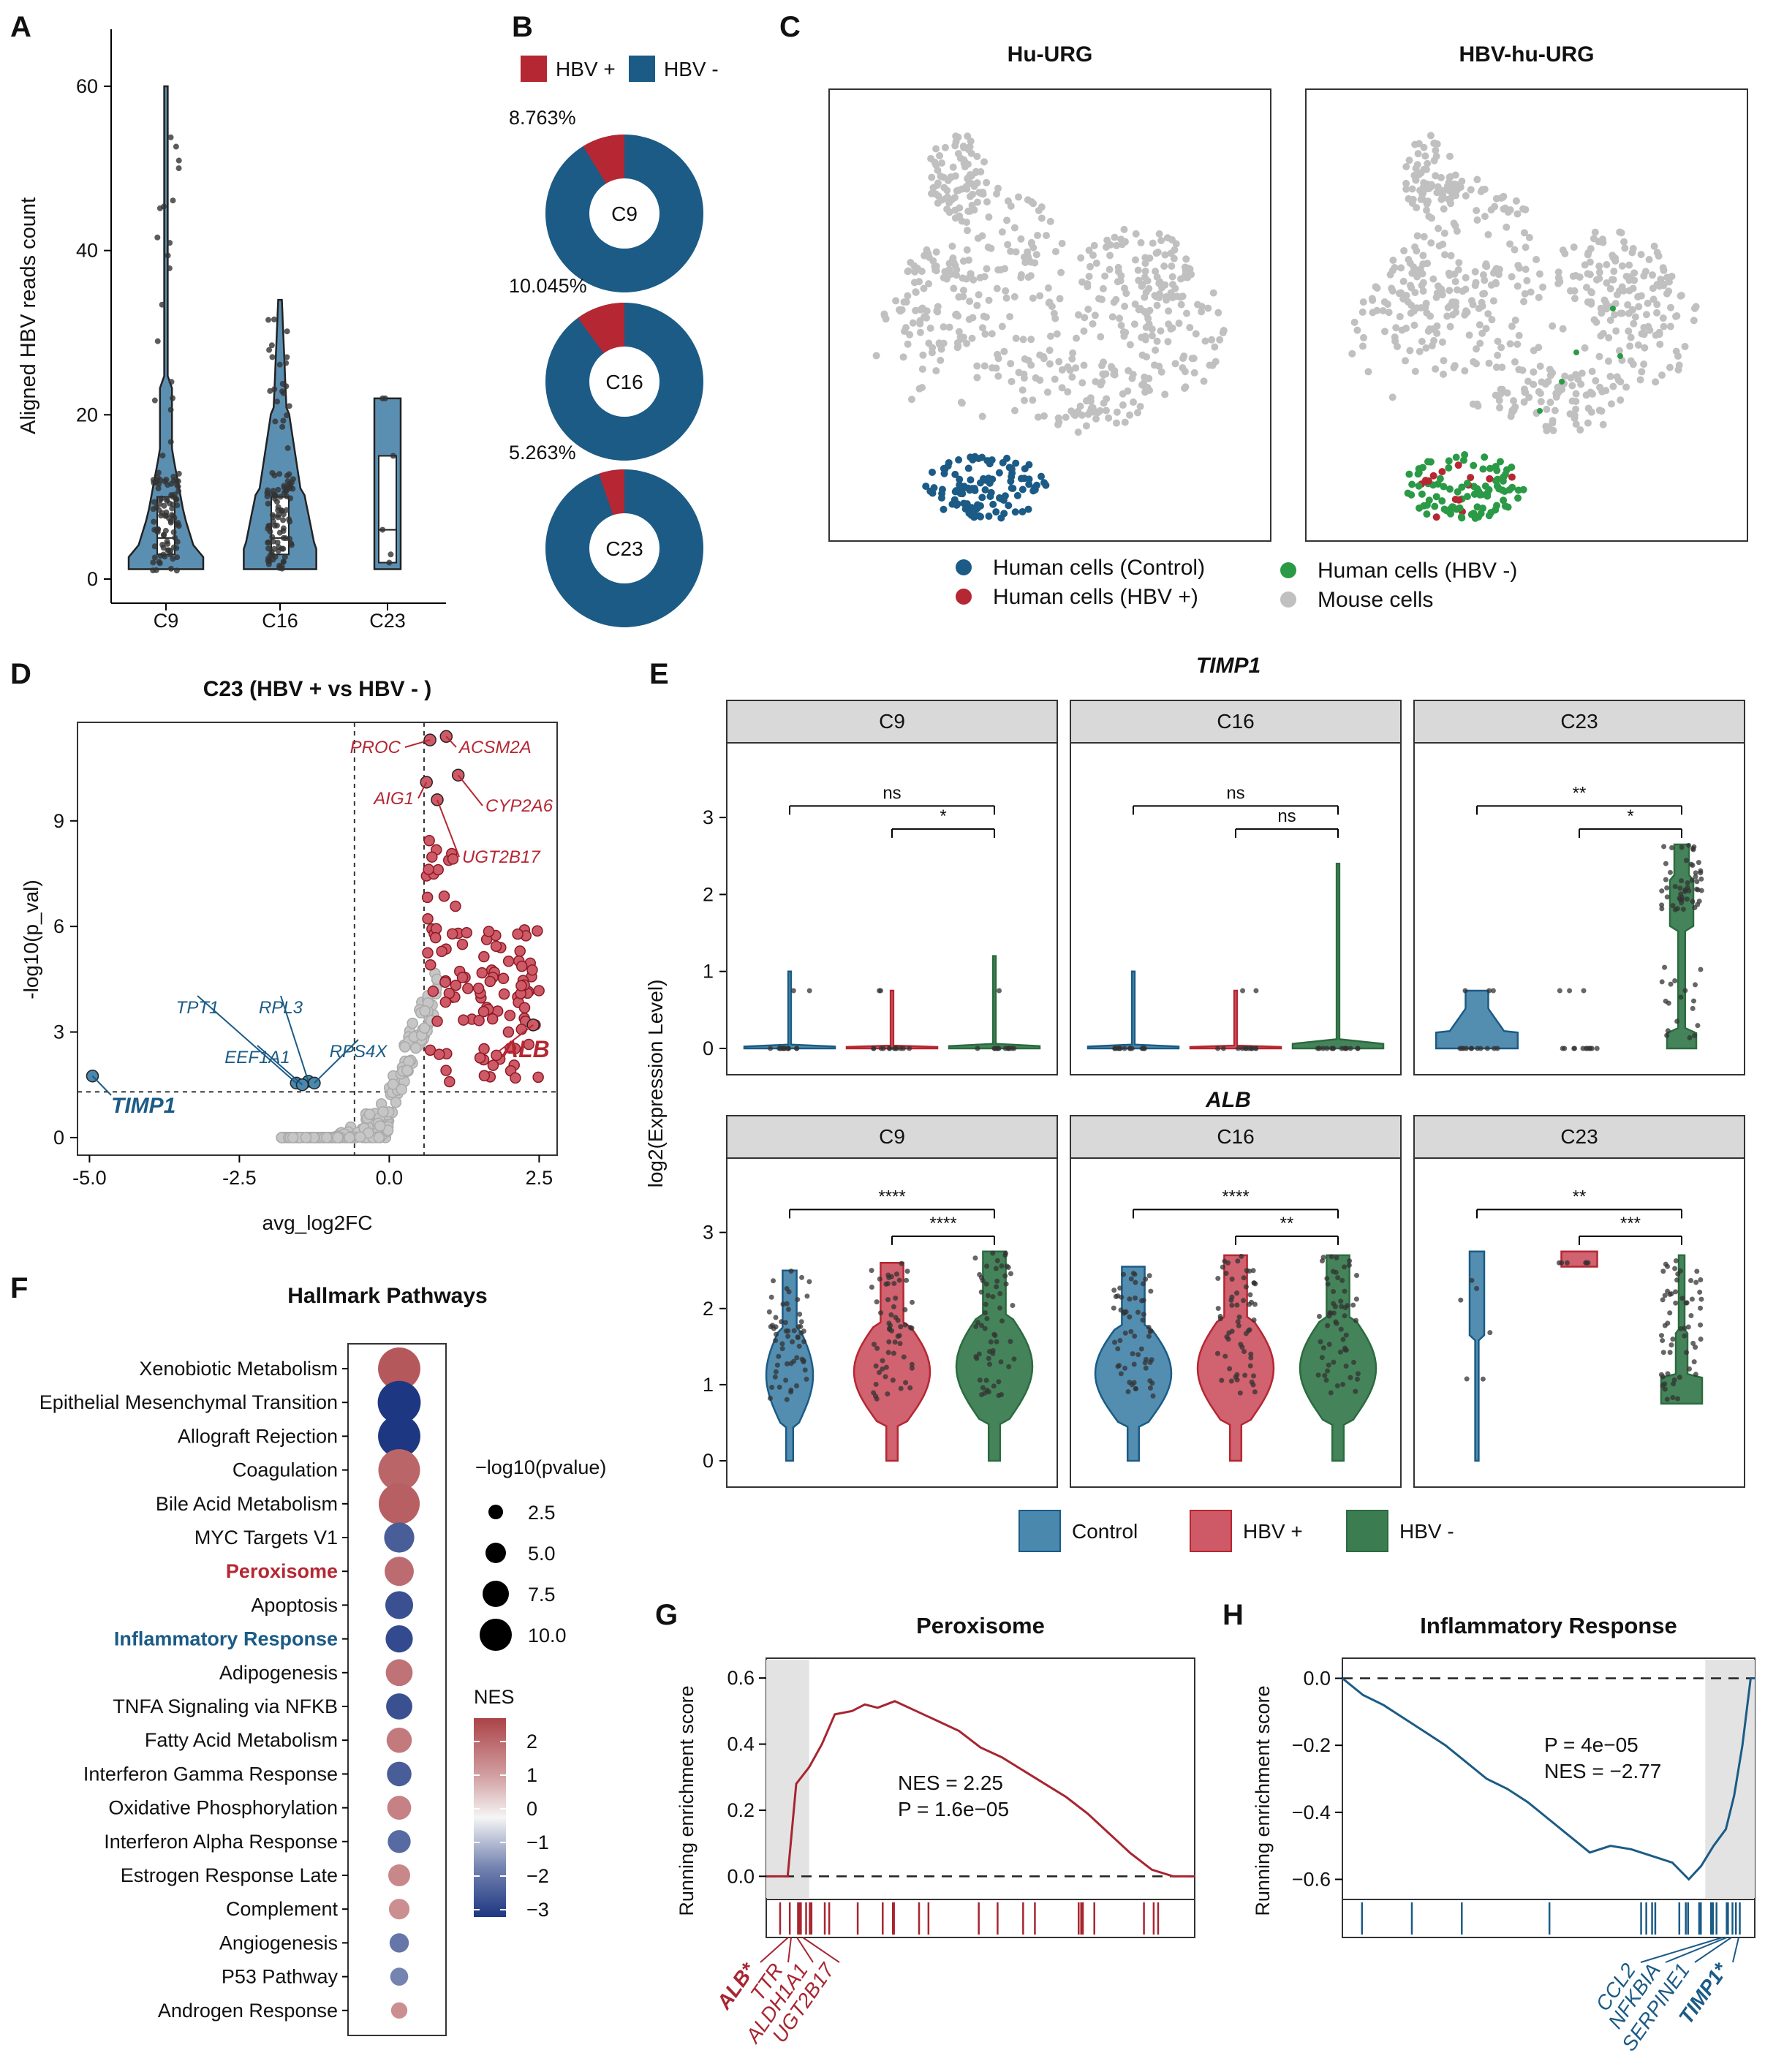 This screenshot has width=1765, height=2072. I want to click on y-tick-label: 1, so click(708, 1385).